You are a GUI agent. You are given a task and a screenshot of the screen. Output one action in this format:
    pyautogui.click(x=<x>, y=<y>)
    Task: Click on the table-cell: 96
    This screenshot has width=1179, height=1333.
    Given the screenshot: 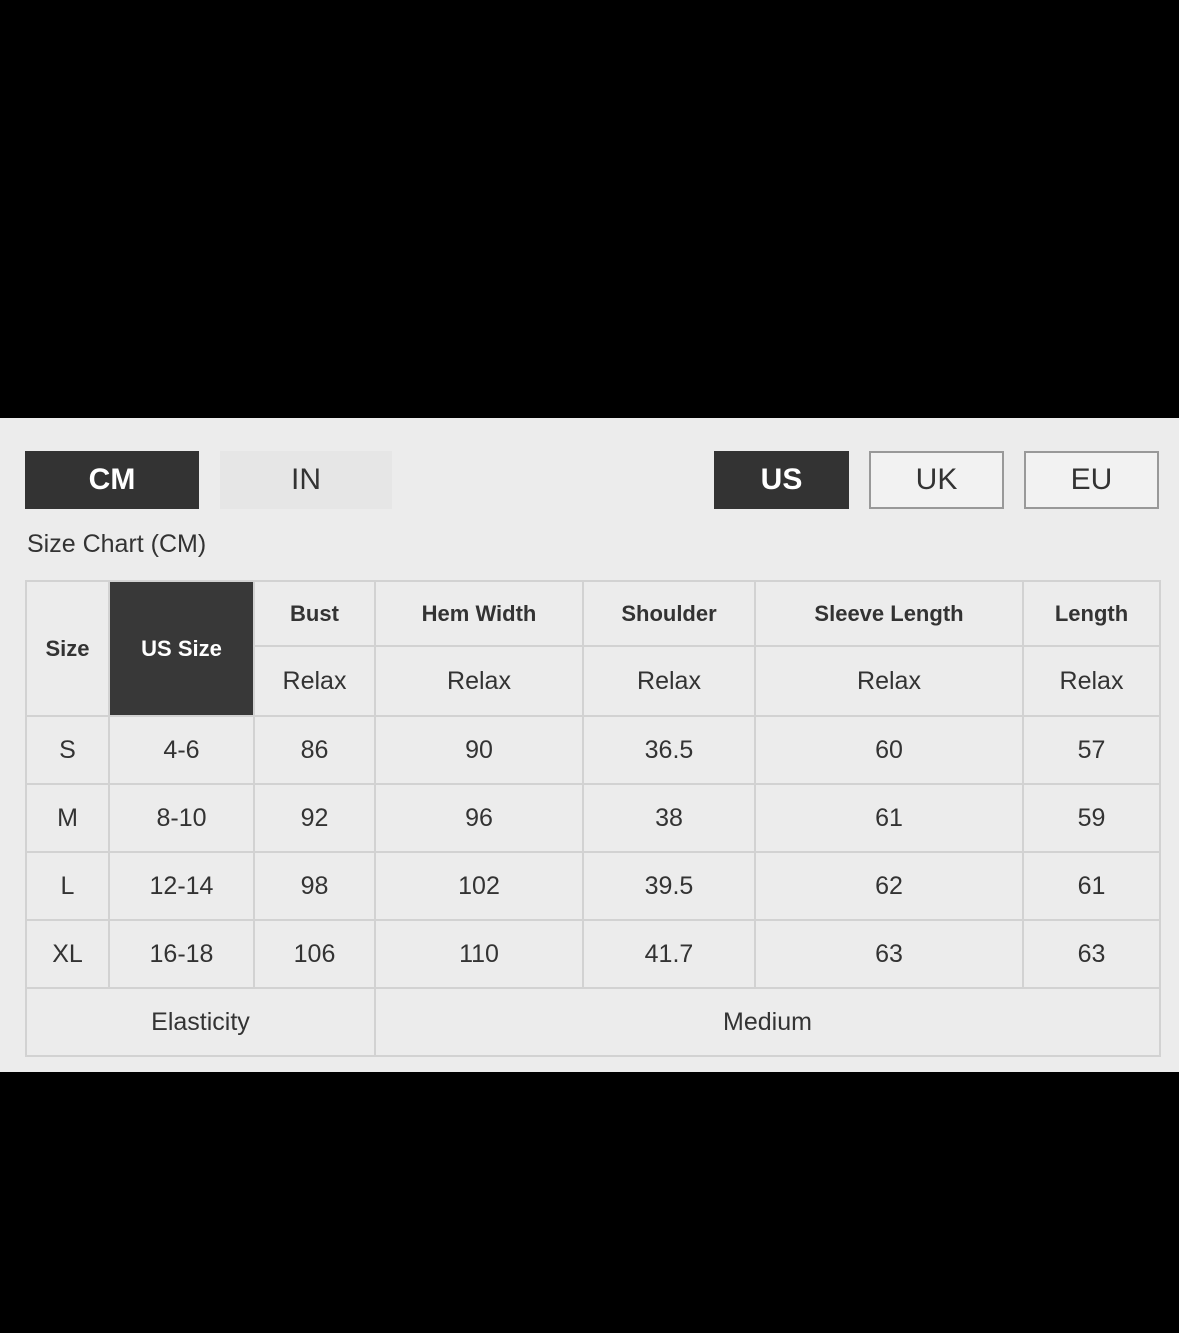 What is the action you would take?
    pyautogui.click(x=479, y=818)
    